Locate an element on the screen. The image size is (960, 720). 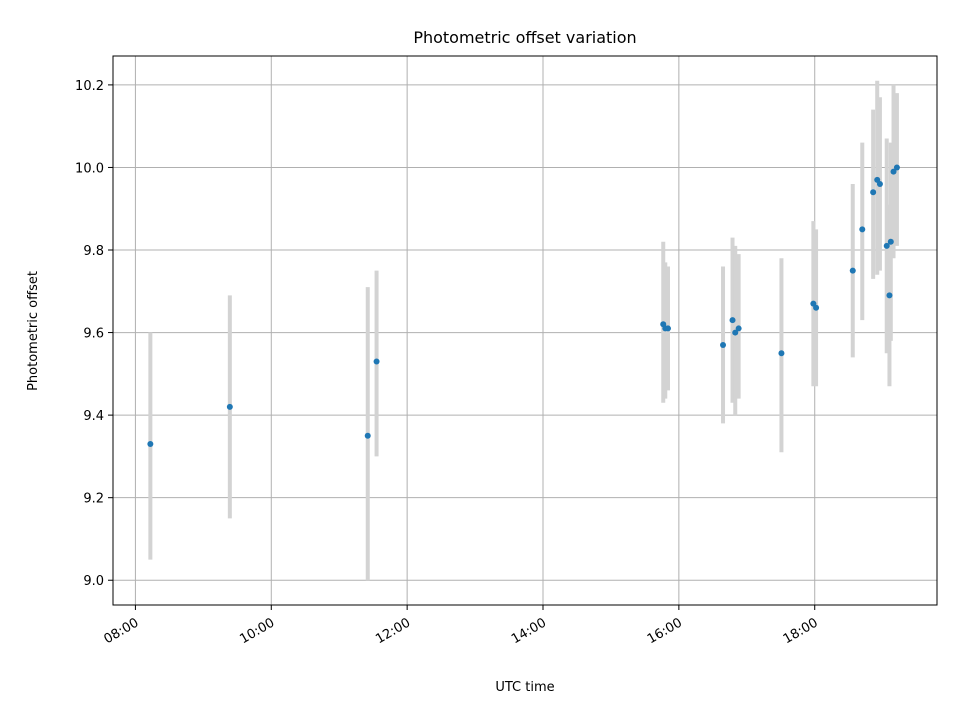
y-tick-label: 10.2 is located at coordinates (89, 86).